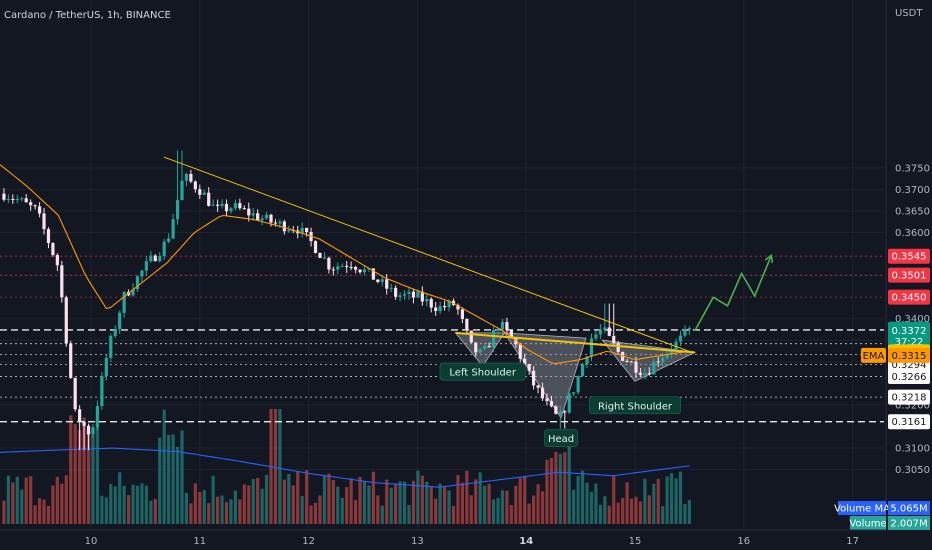  I want to click on right-shoulder-label-text: Right Shoulder, so click(635, 406).